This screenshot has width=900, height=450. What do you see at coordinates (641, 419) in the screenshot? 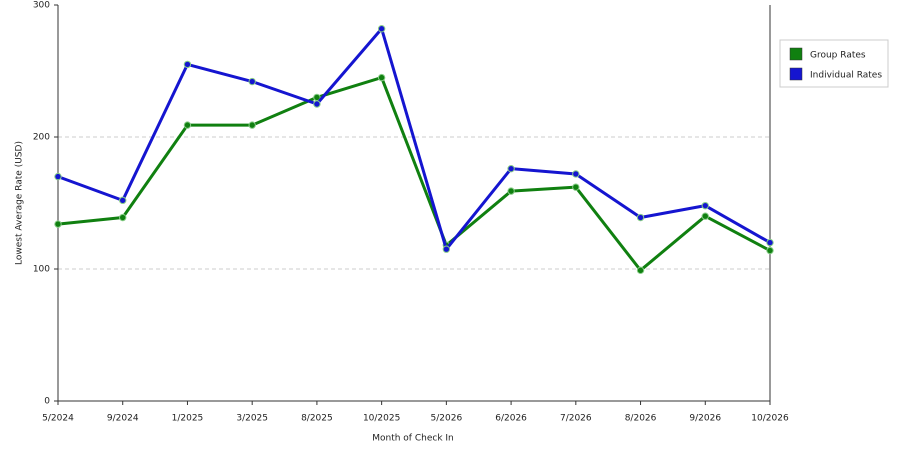
I see `x-tick-label: 8/2026` at bounding box center [641, 419].